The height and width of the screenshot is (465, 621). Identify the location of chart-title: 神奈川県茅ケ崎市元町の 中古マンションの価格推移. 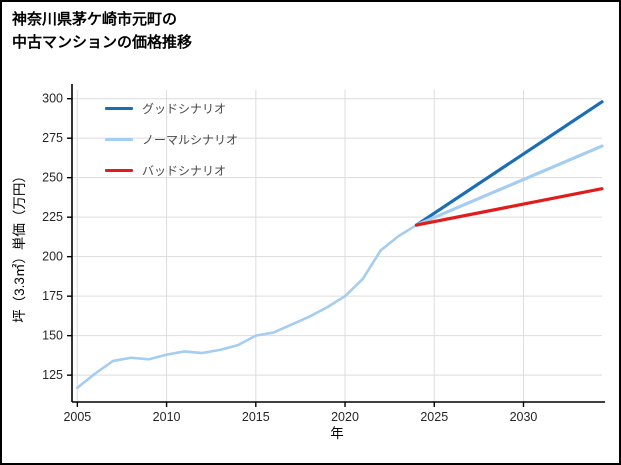
(102, 31).